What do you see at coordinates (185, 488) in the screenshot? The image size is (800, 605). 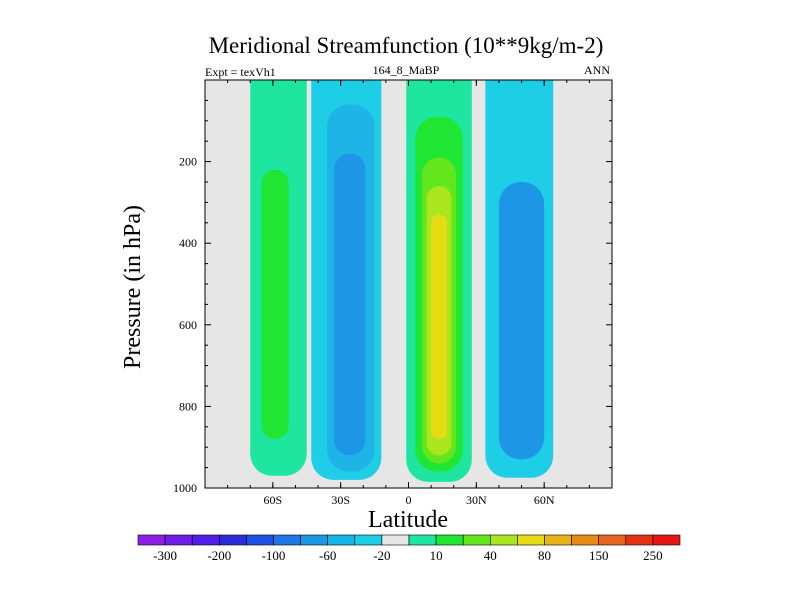 I see `y-tick-label: 1000` at bounding box center [185, 488].